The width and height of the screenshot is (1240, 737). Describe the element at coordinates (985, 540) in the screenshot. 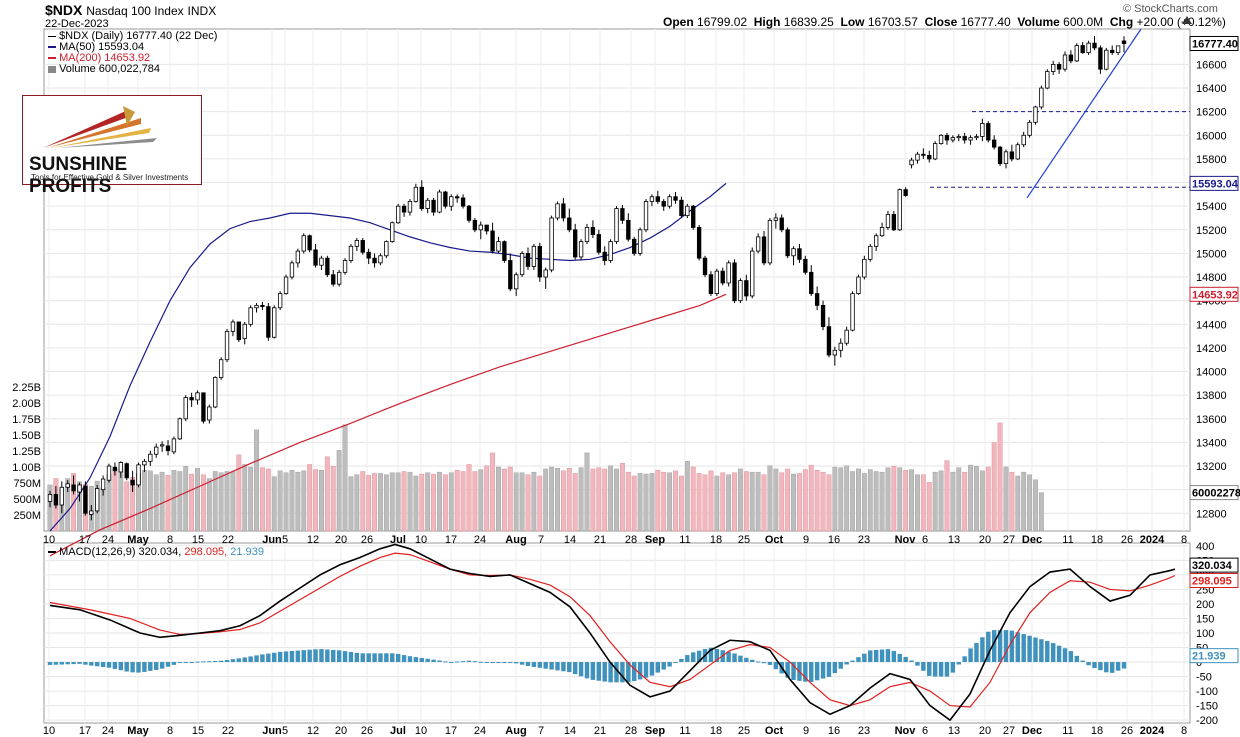

I see `x-tick-label: 20` at that location.